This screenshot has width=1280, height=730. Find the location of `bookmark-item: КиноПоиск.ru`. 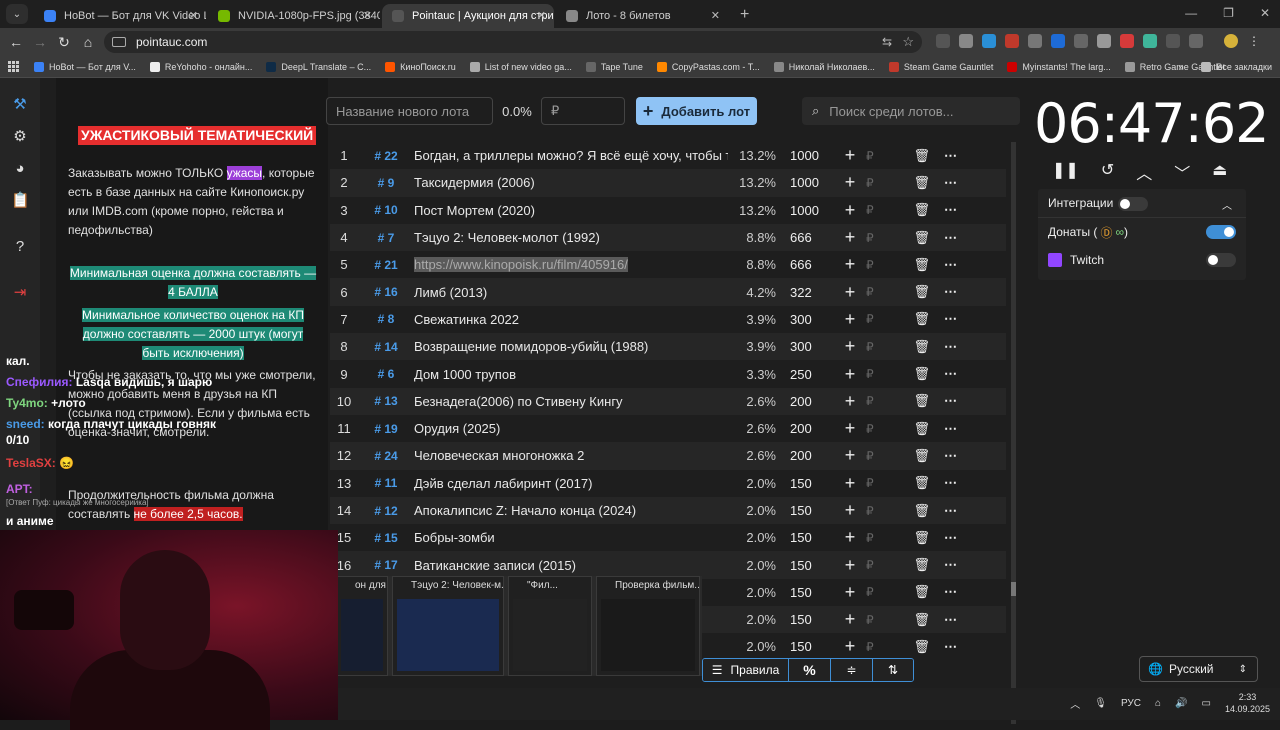

bookmark-item: КиноПоиск.ru is located at coordinates (420, 66).